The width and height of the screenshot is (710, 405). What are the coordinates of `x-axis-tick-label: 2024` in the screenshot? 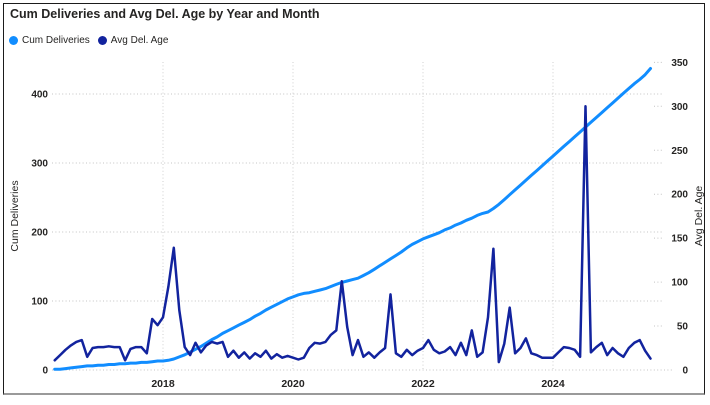 It's located at (553, 384).